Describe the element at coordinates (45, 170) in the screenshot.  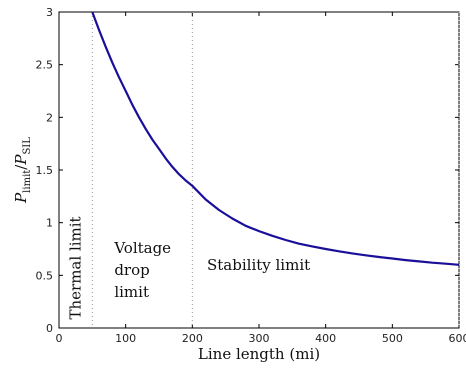
I see `y-tick-label: 1.5` at that location.